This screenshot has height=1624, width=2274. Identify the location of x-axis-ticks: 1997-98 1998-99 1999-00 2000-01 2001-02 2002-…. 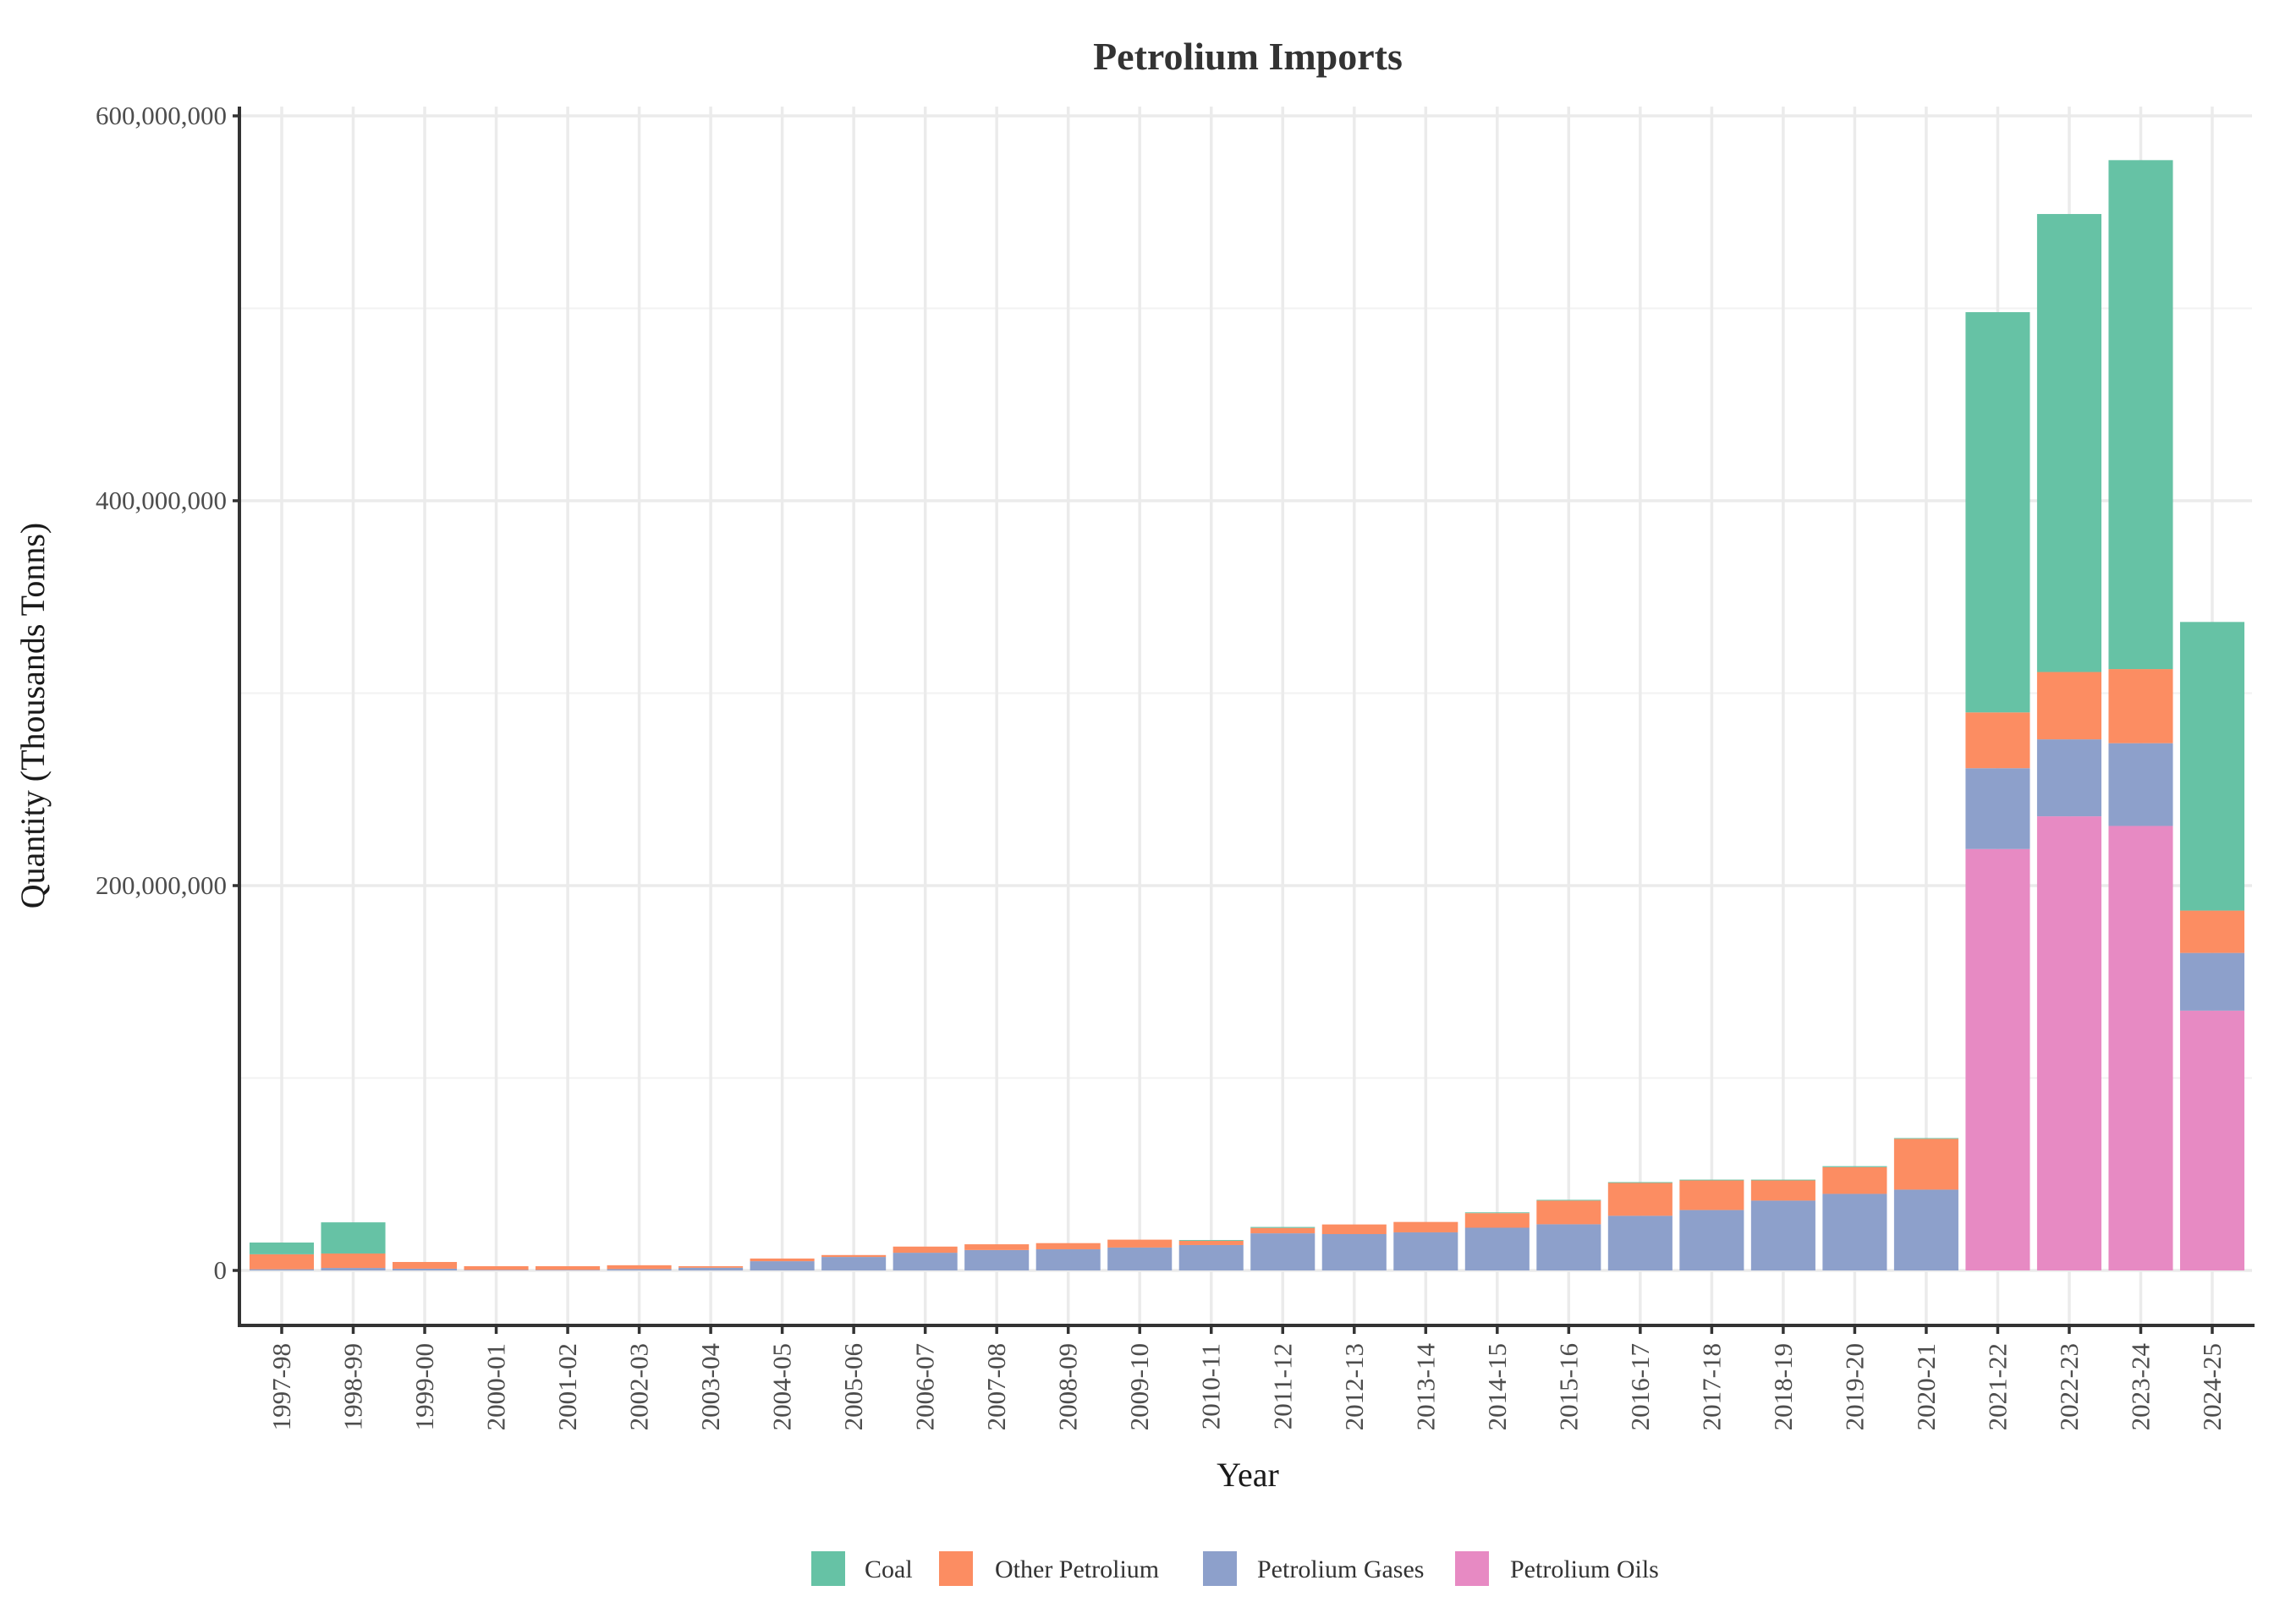
(1246, 1377).